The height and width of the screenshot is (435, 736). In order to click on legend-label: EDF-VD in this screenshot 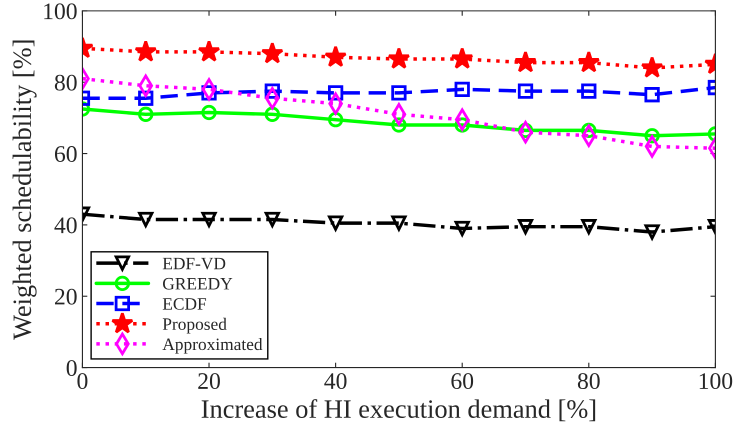, I will do `click(194, 264)`.